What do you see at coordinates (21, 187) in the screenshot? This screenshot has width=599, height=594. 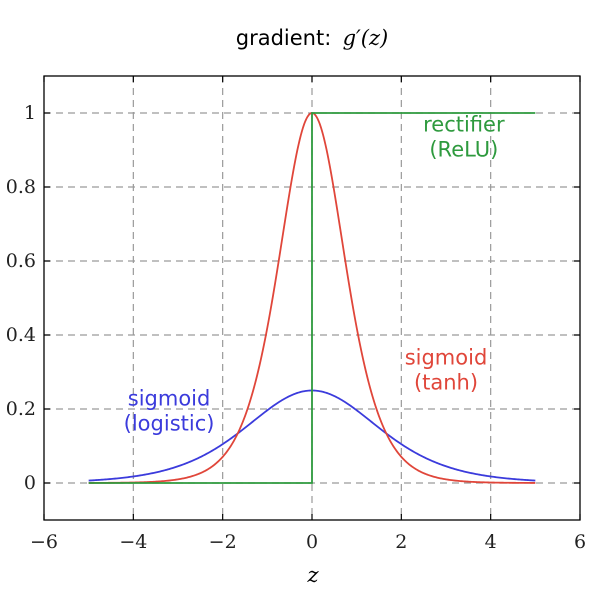 I see `y-tick-label: 0.8` at bounding box center [21, 187].